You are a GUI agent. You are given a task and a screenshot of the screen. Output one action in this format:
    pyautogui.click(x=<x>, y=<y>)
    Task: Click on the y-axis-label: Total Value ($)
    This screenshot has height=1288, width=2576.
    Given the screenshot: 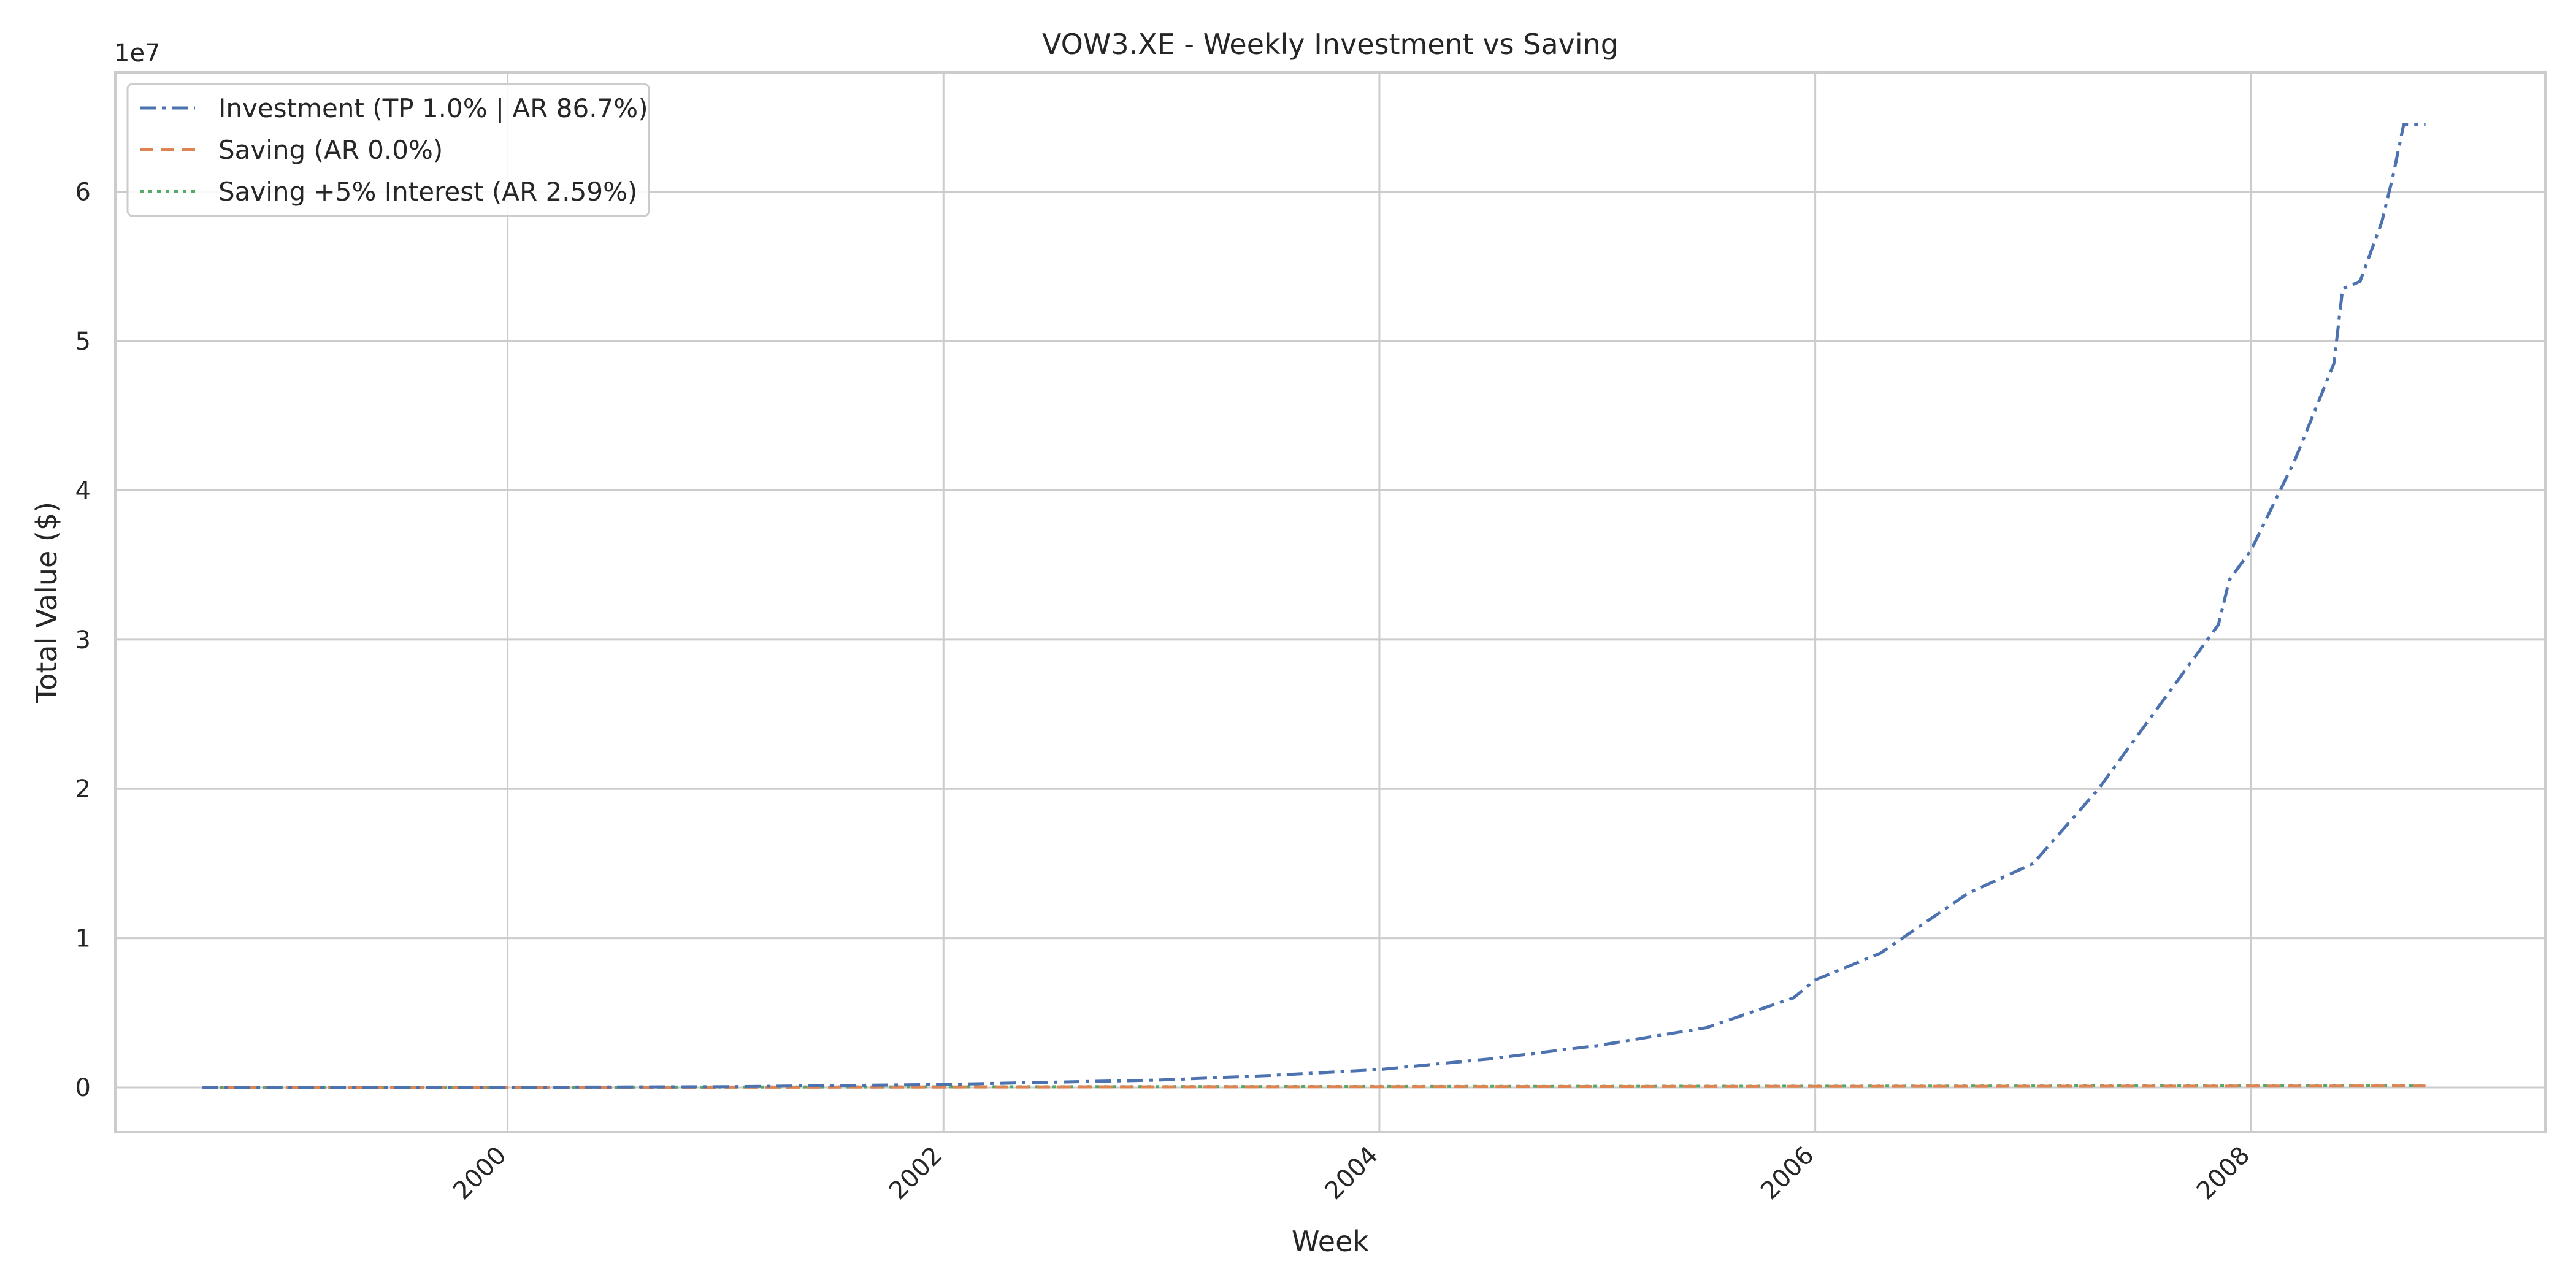 What is the action you would take?
    pyautogui.click(x=46, y=602)
    